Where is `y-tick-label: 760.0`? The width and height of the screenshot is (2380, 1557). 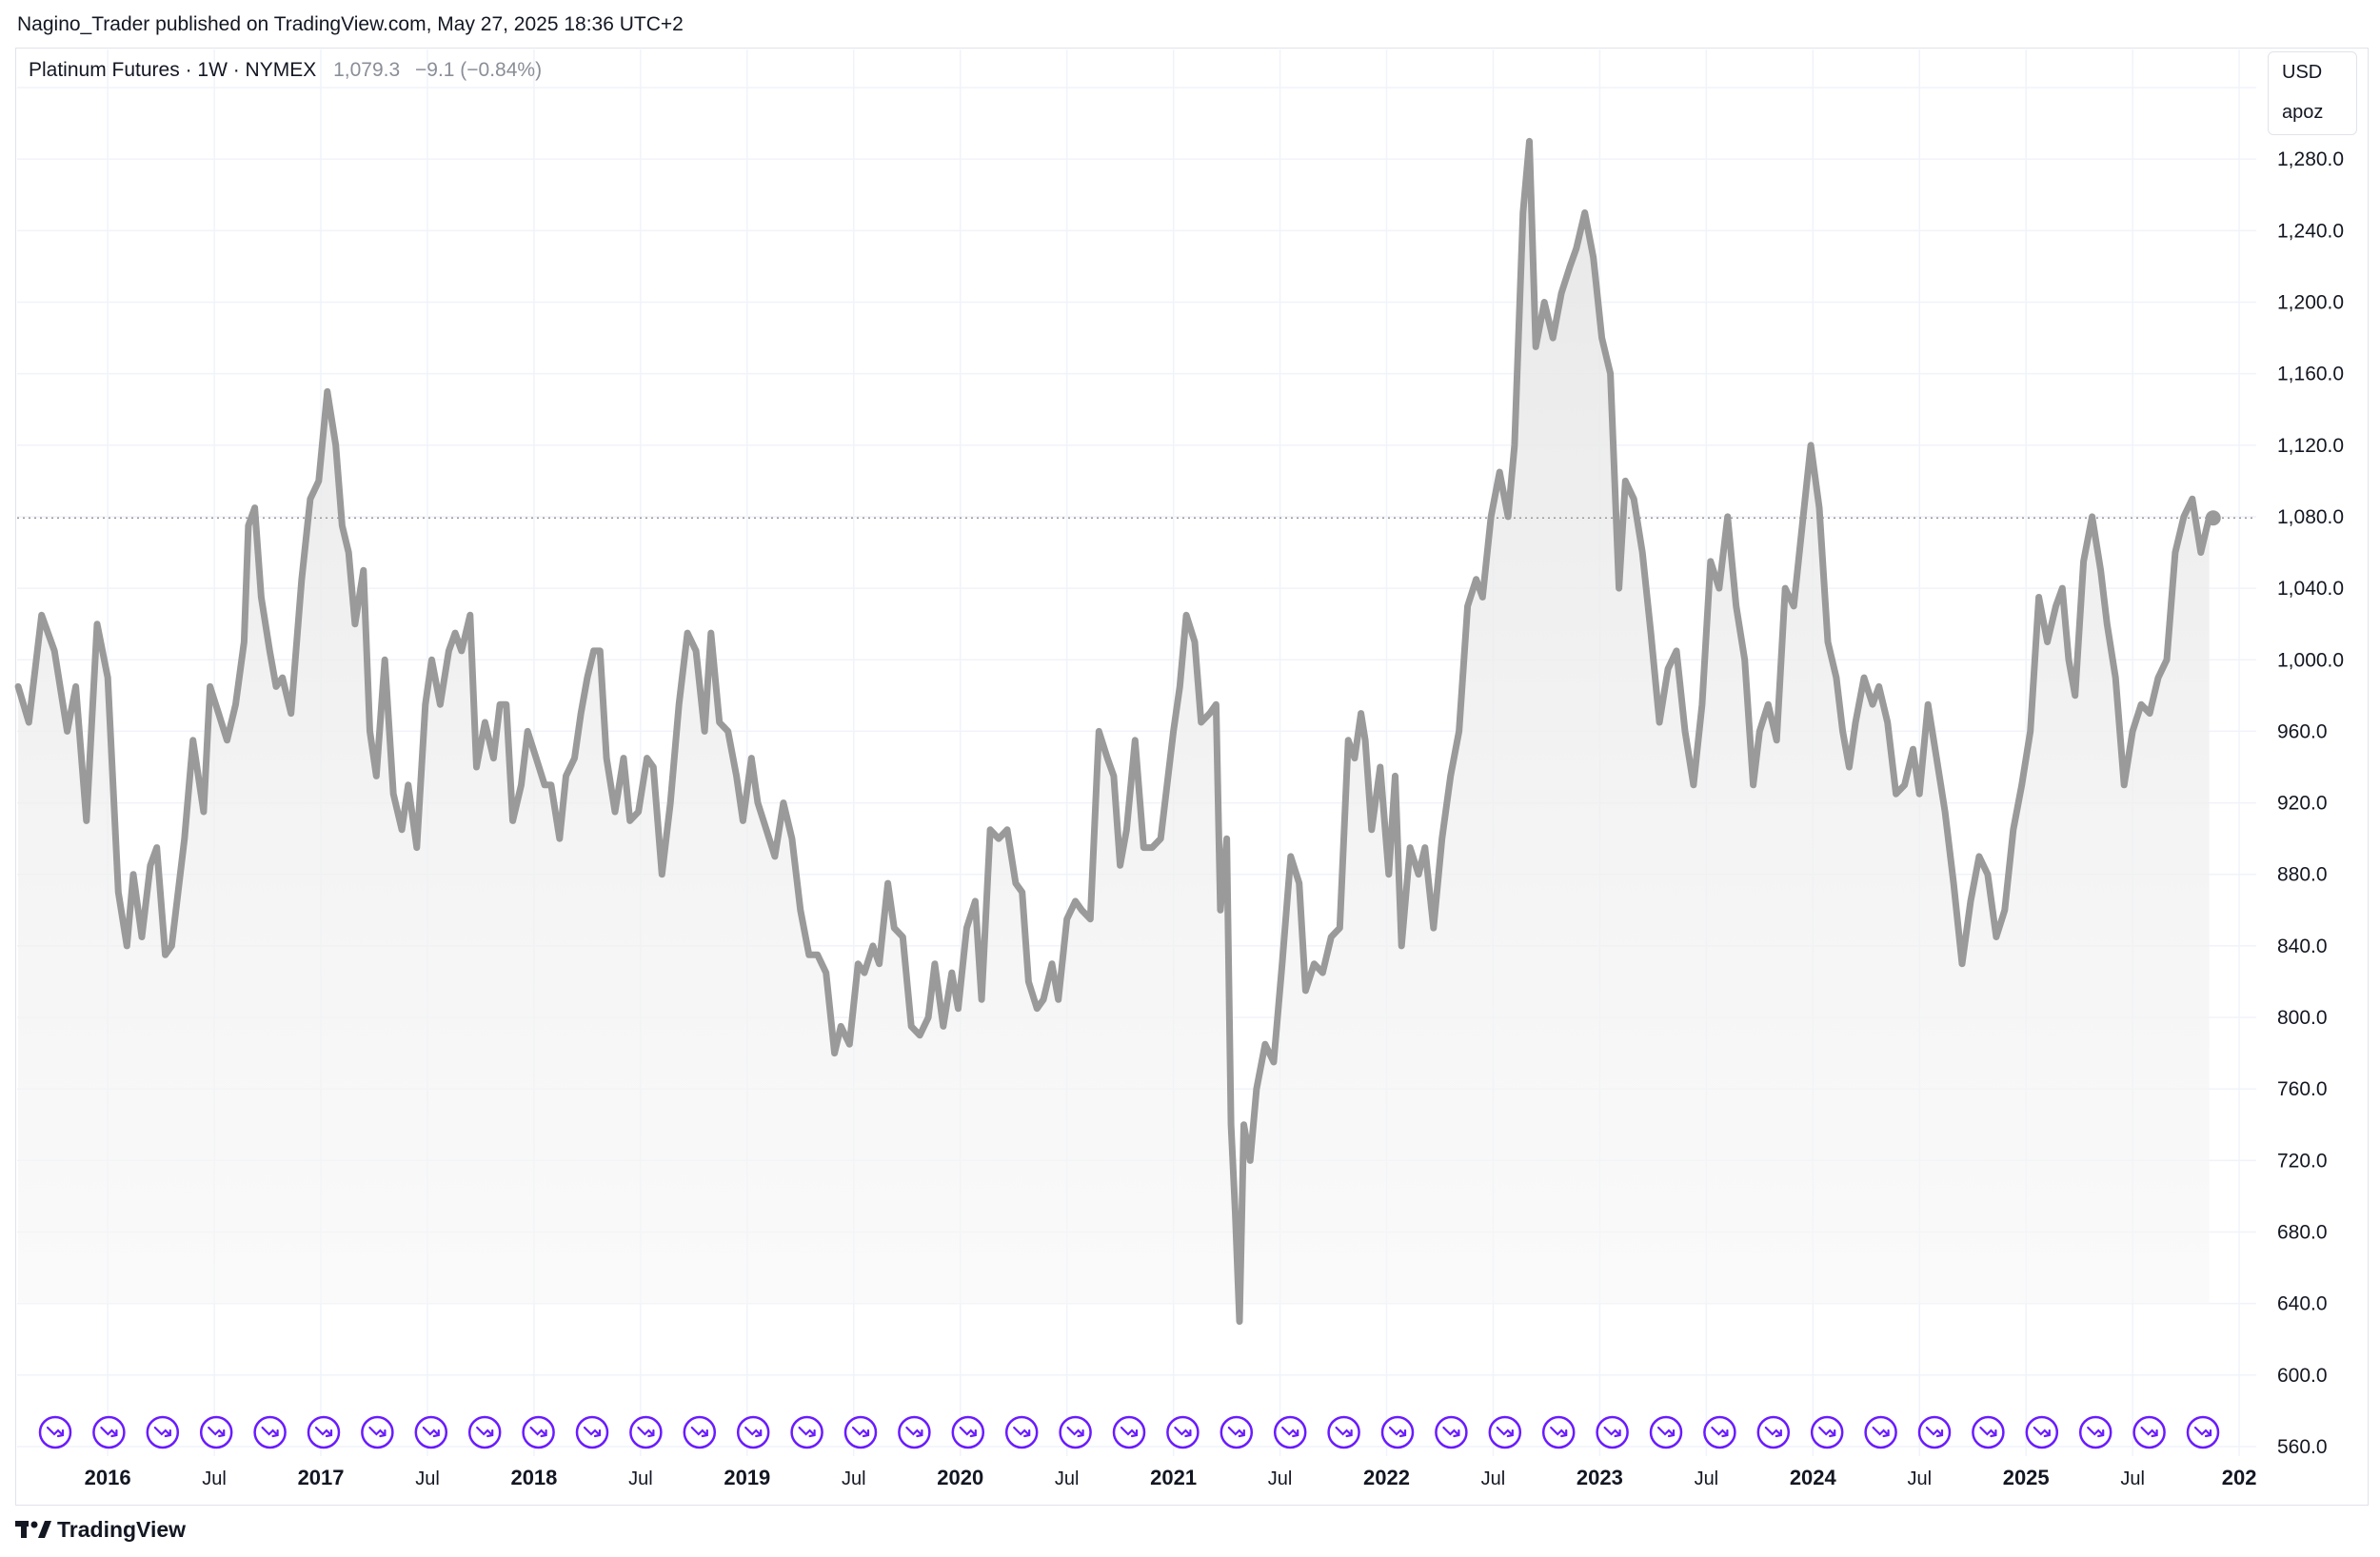
y-tick-label: 760.0 is located at coordinates (2302, 1089).